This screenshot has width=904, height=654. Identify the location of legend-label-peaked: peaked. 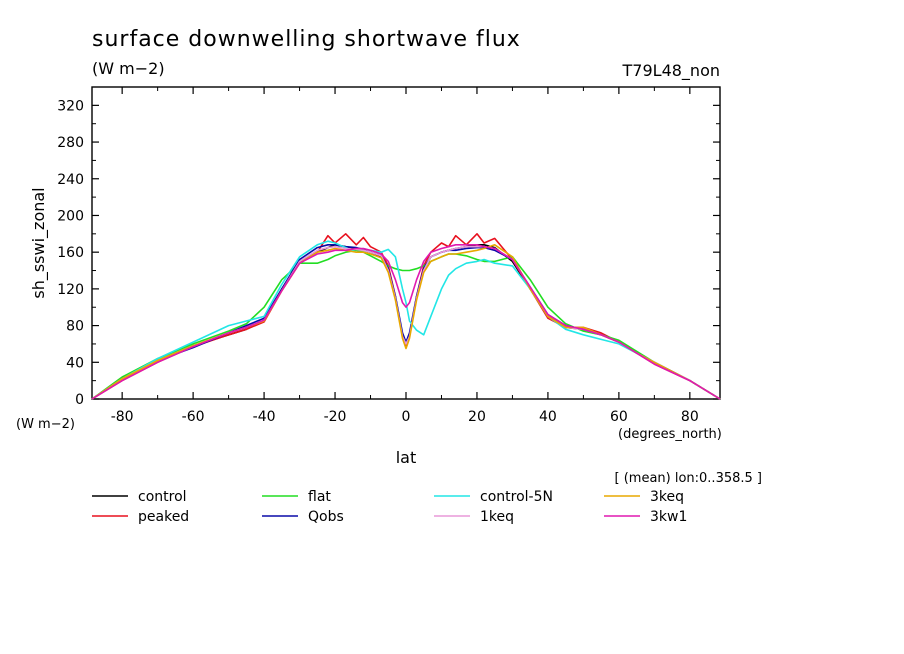
(163, 517).